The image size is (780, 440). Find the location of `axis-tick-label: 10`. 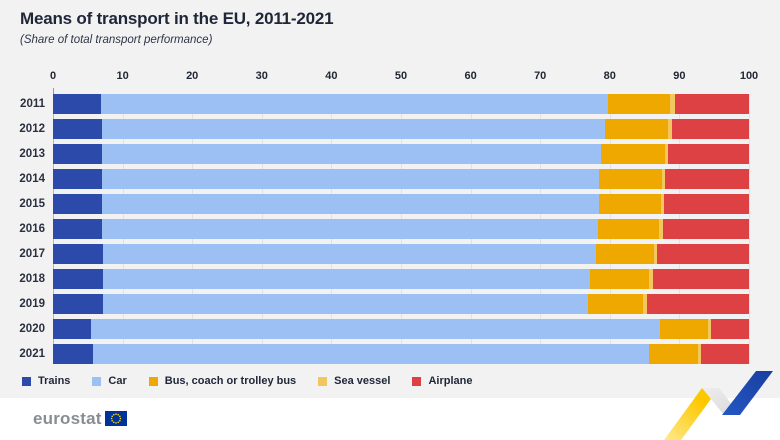

axis-tick-label: 10 is located at coordinates (122, 76).